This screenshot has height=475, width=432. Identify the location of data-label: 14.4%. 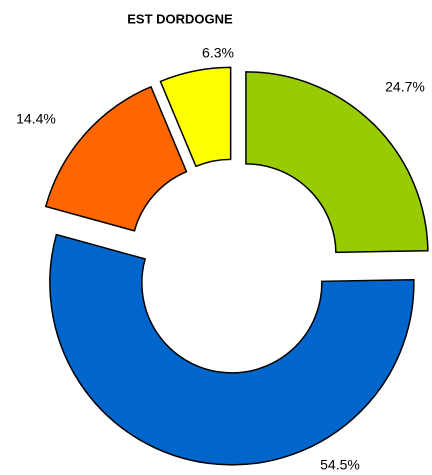
(36, 119).